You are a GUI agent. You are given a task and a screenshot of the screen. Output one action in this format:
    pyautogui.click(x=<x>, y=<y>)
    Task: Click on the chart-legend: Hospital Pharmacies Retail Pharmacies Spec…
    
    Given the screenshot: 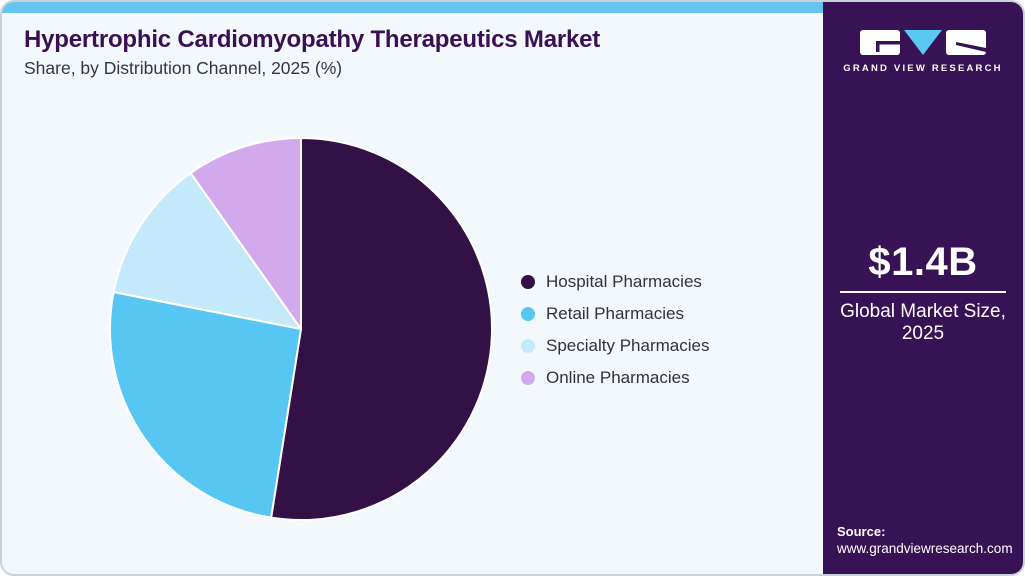 What is the action you would take?
    pyautogui.click(x=615, y=330)
    